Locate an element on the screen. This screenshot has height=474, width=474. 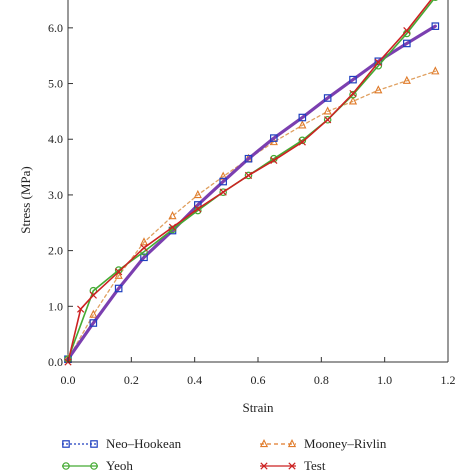
x-axis-title: Strain is located at coordinates (258, 407).